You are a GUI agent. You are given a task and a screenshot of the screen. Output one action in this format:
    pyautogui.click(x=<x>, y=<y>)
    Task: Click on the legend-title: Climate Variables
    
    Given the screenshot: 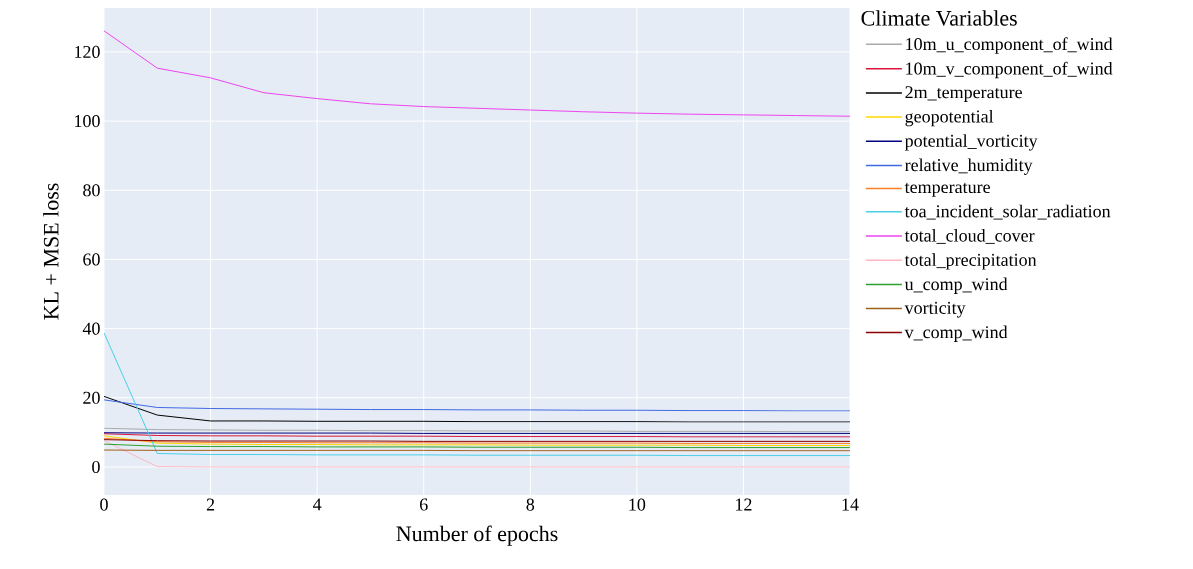 What is the action you would take?
    pyautogui.click(x=939, y=18)
    